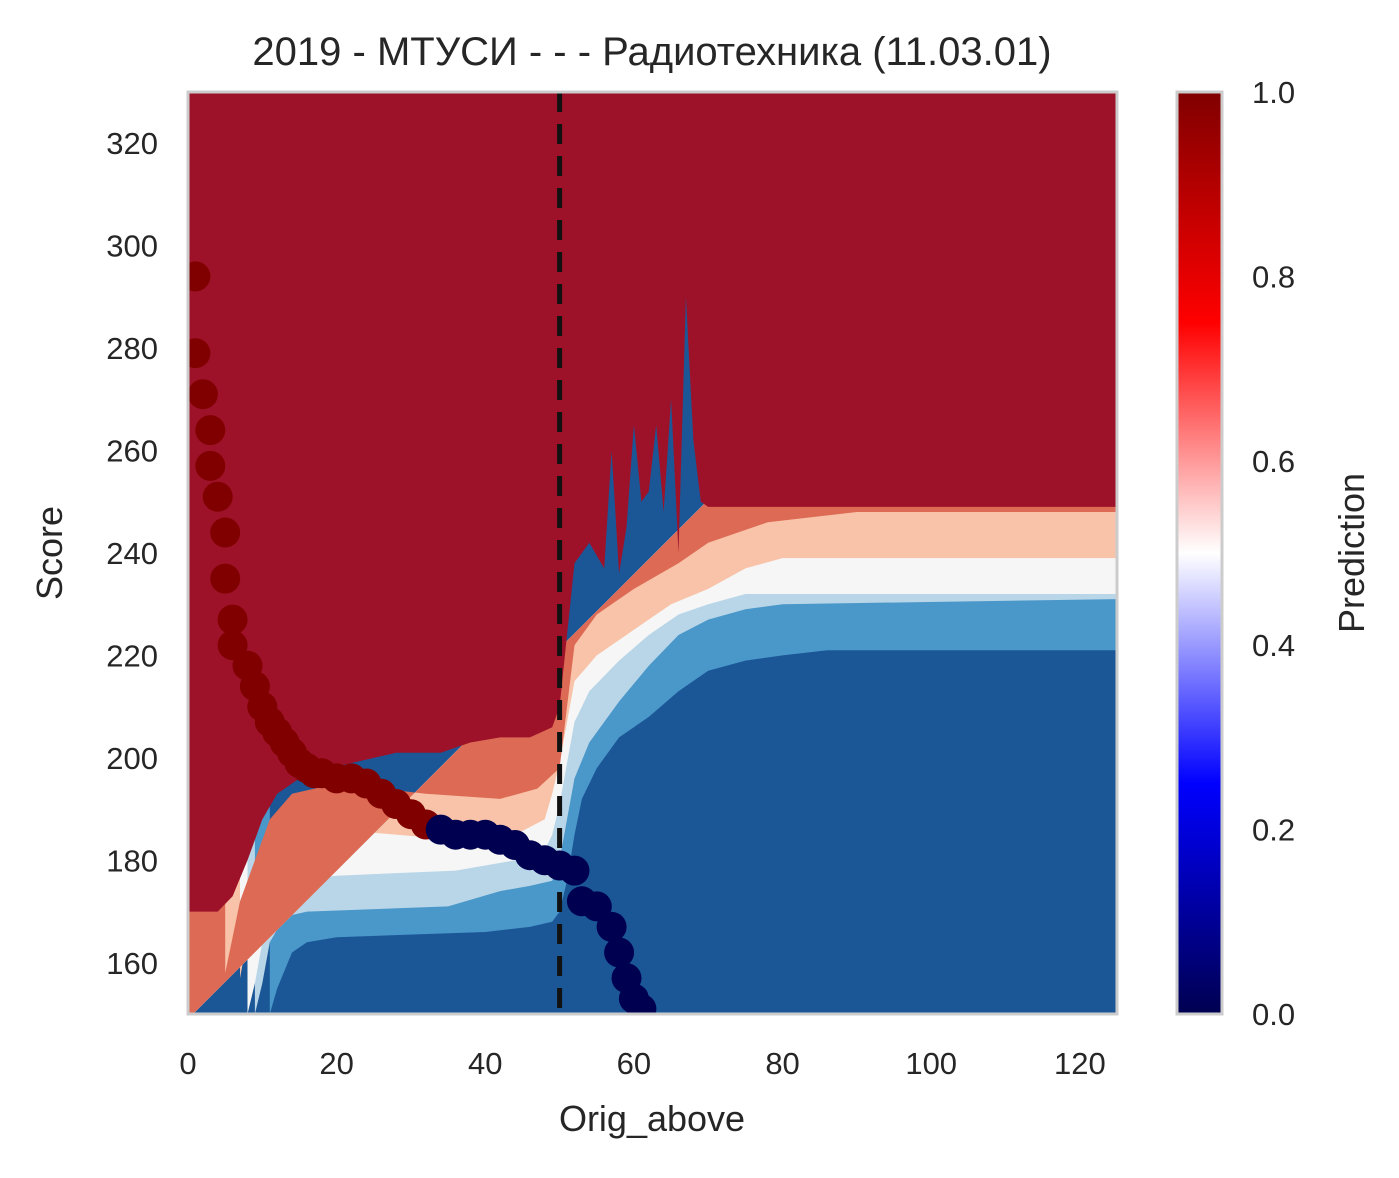 The image size is (1399, 1178). What do you see at coordinates (931, 1063) in the screenshot?
I see `x-tick-label: 100` at bounding box center [931, 1063].